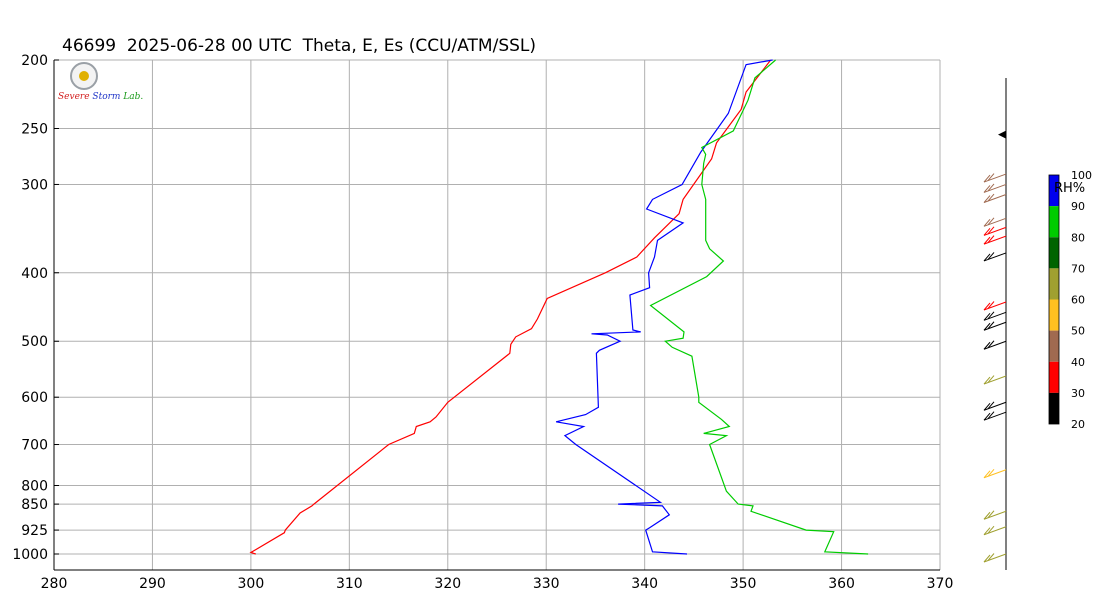 This screenshot has width=1100, height=600. Describe the element at coordinates (1081, 175) in the screenshot. I see `rh-legend-tick-label: 100` at that location.